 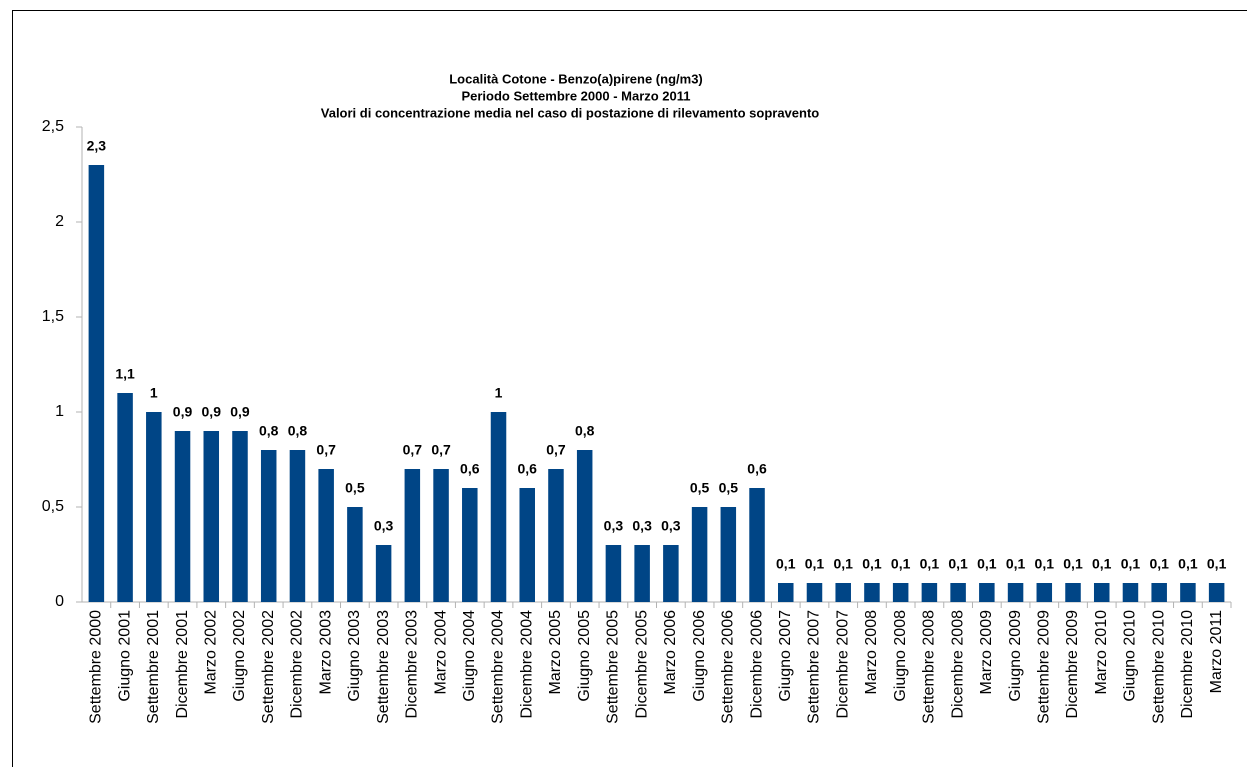 I want to click on x-tick-label: Giugno 2010, so click(x=1130, y=656).